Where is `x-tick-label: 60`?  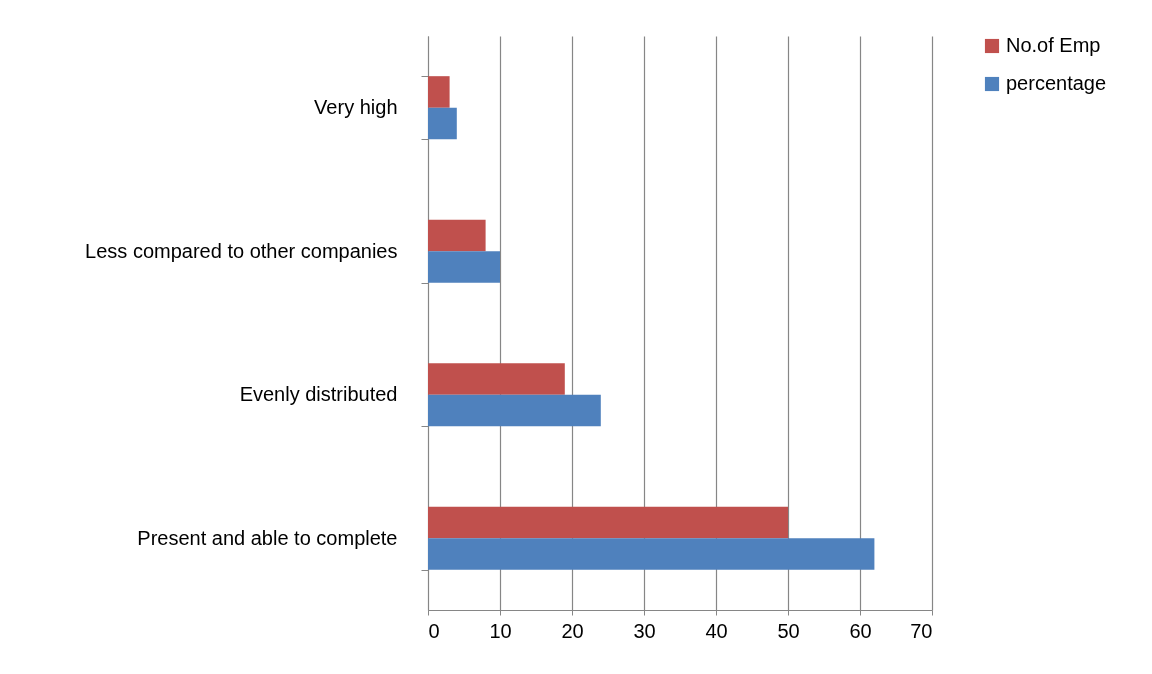 x-tick-label: 60 is located at coordinates (860, 630).